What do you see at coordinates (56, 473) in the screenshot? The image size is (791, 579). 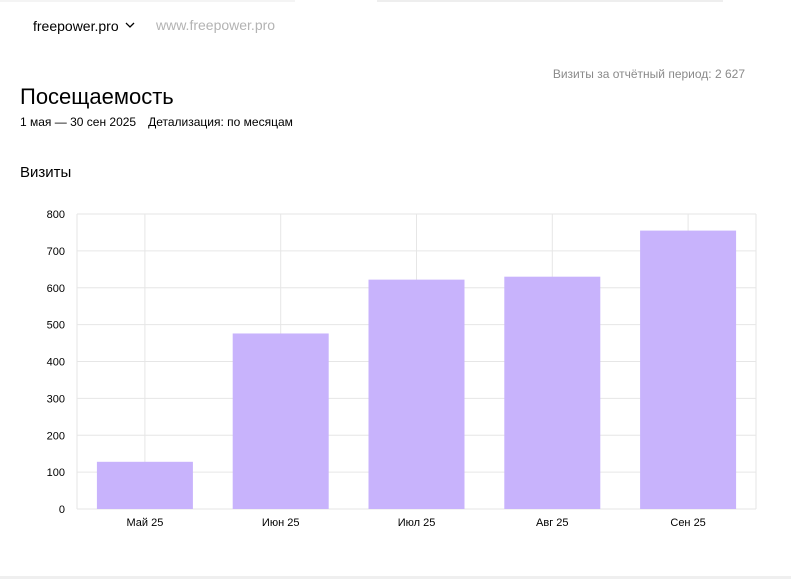 I see `y-tick-label: 100` at bounding box center [56, 473].